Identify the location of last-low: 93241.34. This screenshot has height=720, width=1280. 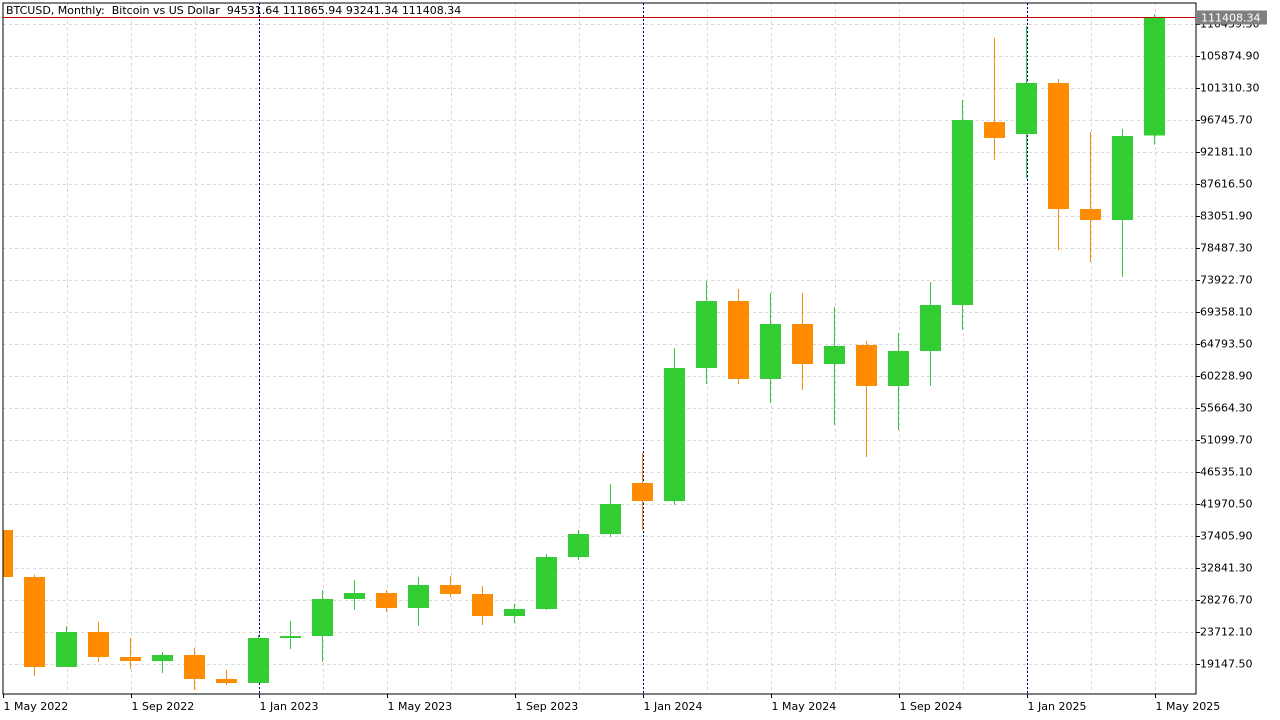
(372, 10).